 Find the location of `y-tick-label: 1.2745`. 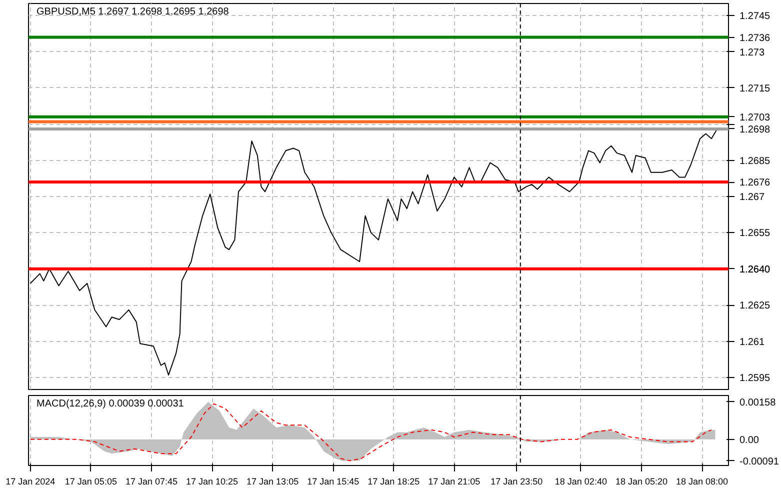

y-tick-label: 1.2745 is located at coordinates (755, 16).